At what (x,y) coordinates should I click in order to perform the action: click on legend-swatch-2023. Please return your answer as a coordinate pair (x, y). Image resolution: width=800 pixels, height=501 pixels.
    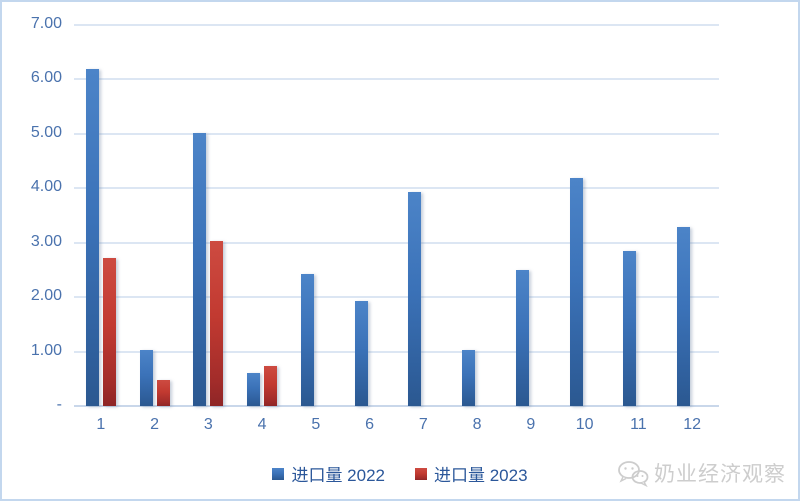
    Looking at the image, I should click on (421, 473).